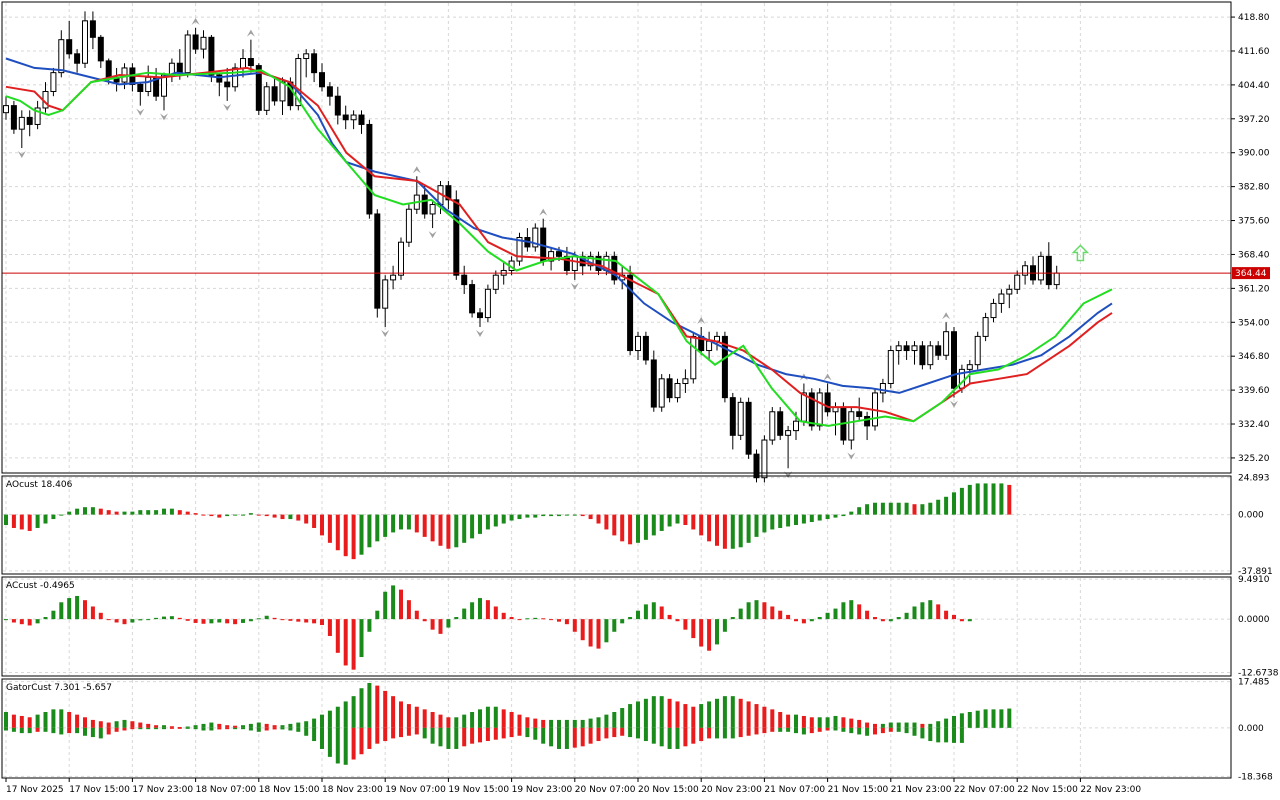 The height and width of the screenshot is (800, 1280). Describe the element at coordinates (508, 723) in the screenshot. I see `gator-panel` at that location.